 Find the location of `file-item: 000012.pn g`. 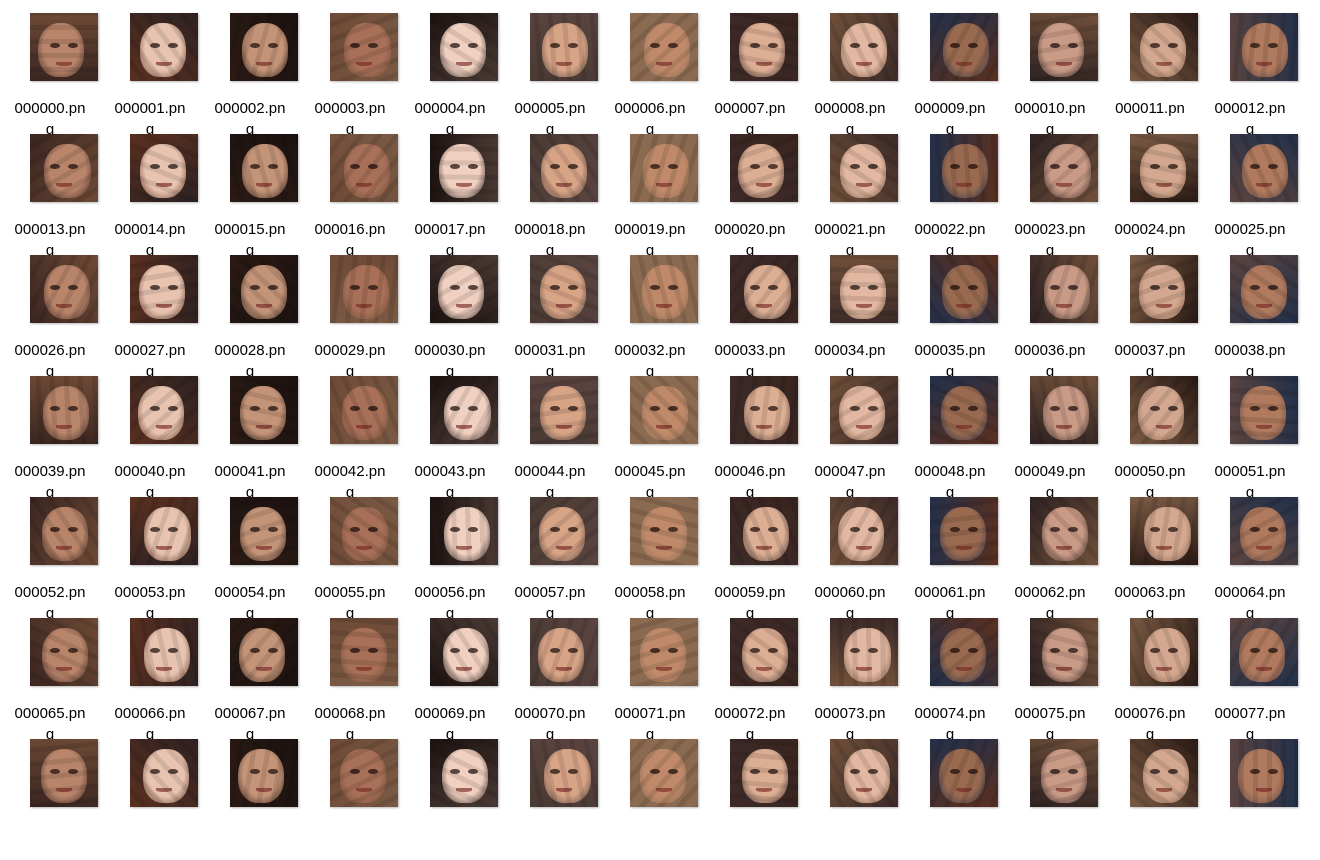

file-item: 000012.pn g is located at coordinates (1250, 75).